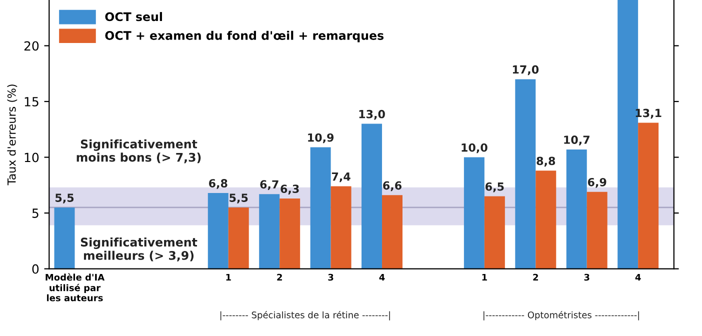  Describe the element at coordinates (218, 184) in the screenshot. I see `data-label: 6,8` at that location.